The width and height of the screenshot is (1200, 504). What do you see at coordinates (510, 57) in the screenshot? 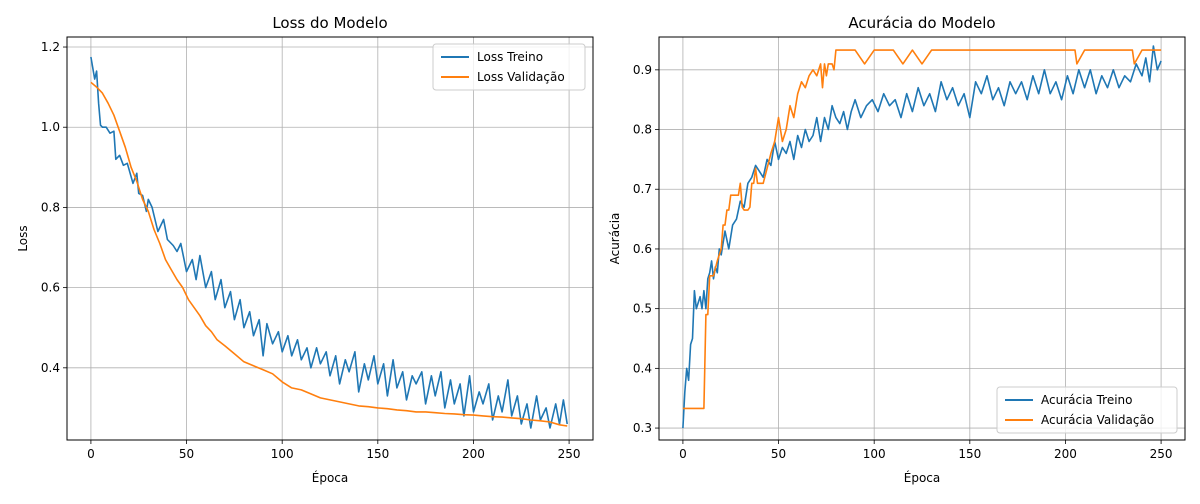
I see `loss-legend-label-train: Loss Treino` at bounding box center [510, 57].